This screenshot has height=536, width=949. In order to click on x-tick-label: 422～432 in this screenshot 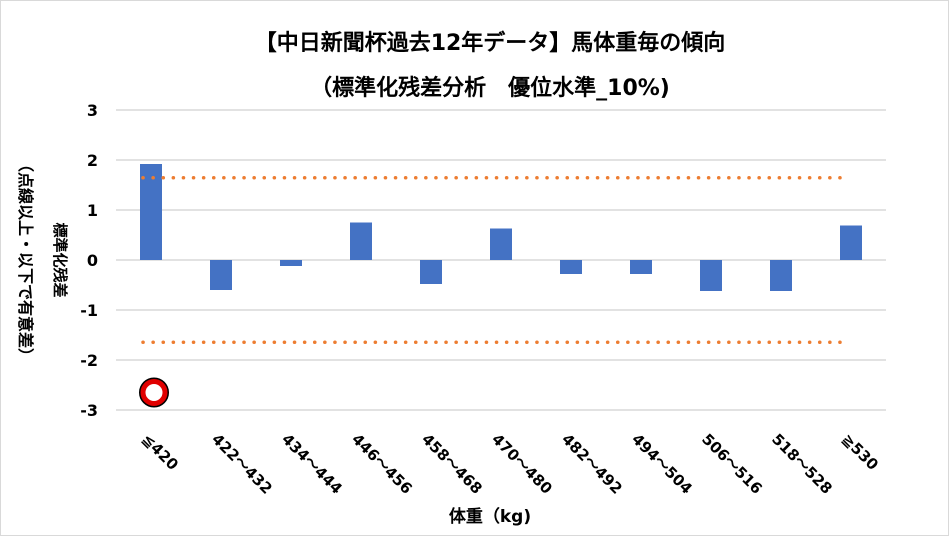, I will do `click(242, 464)`.